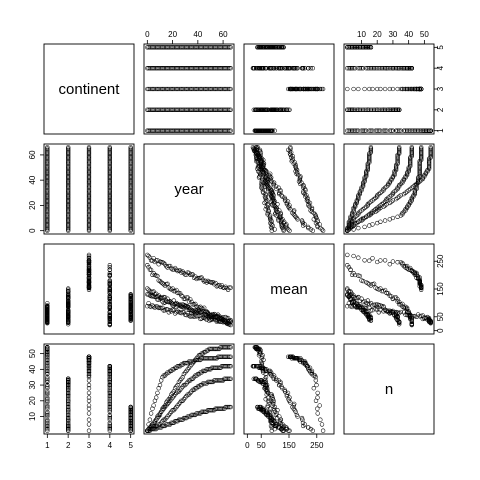 The image size is (480, 480). Describe the element at coordinates (89, 189) in the screenshot. I see `panel-year-vs-continent` at that location.